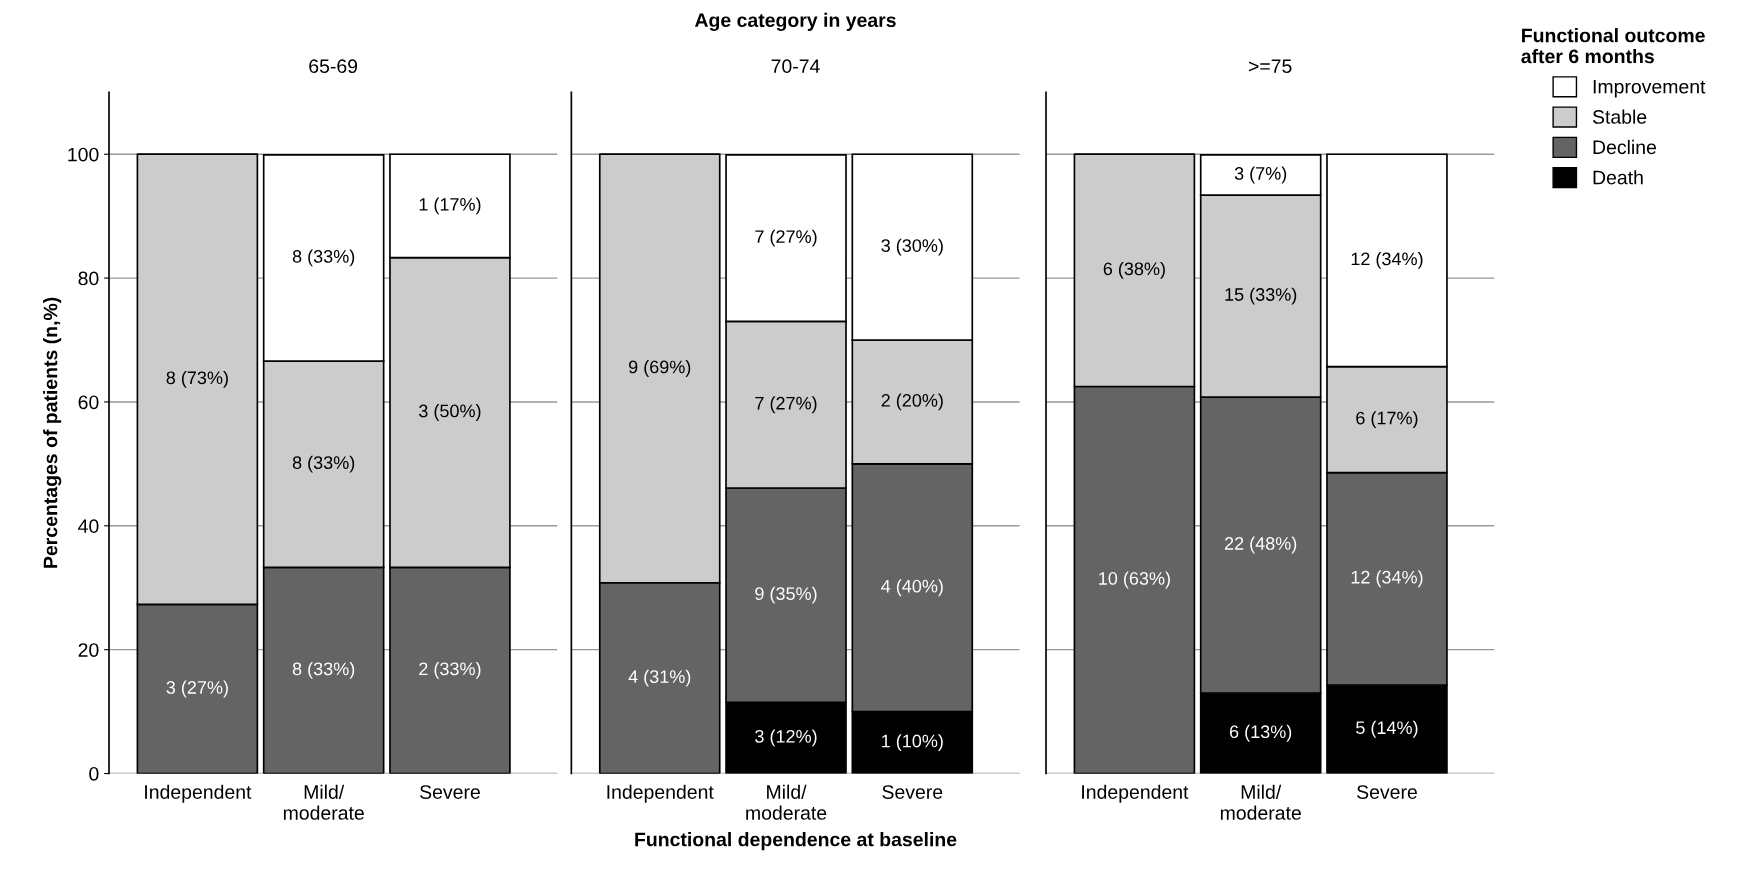  I want to click on data-label: 9 (35%), so click(786, 595).